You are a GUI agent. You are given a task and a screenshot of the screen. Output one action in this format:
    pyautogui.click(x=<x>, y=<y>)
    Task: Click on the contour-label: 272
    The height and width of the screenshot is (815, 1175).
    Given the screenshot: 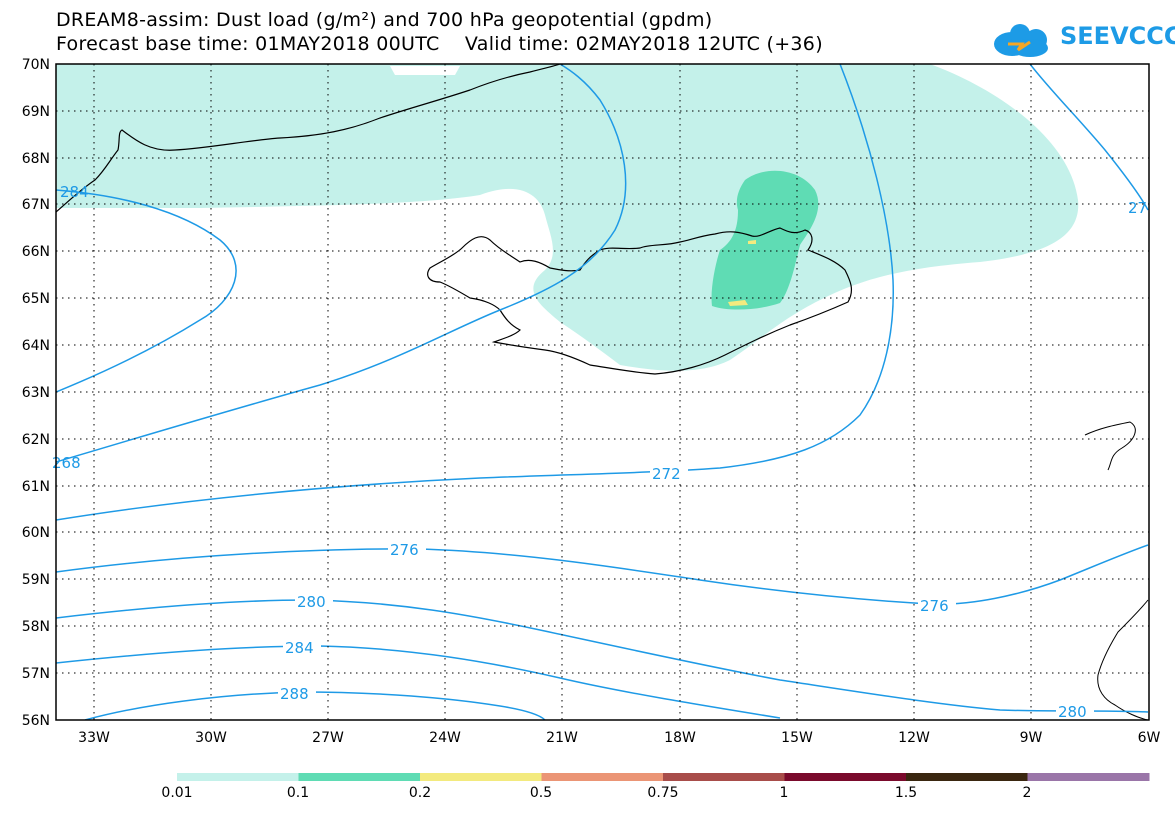 What is the action you would take?
    pyautogui.click(x=666, y=474)
    